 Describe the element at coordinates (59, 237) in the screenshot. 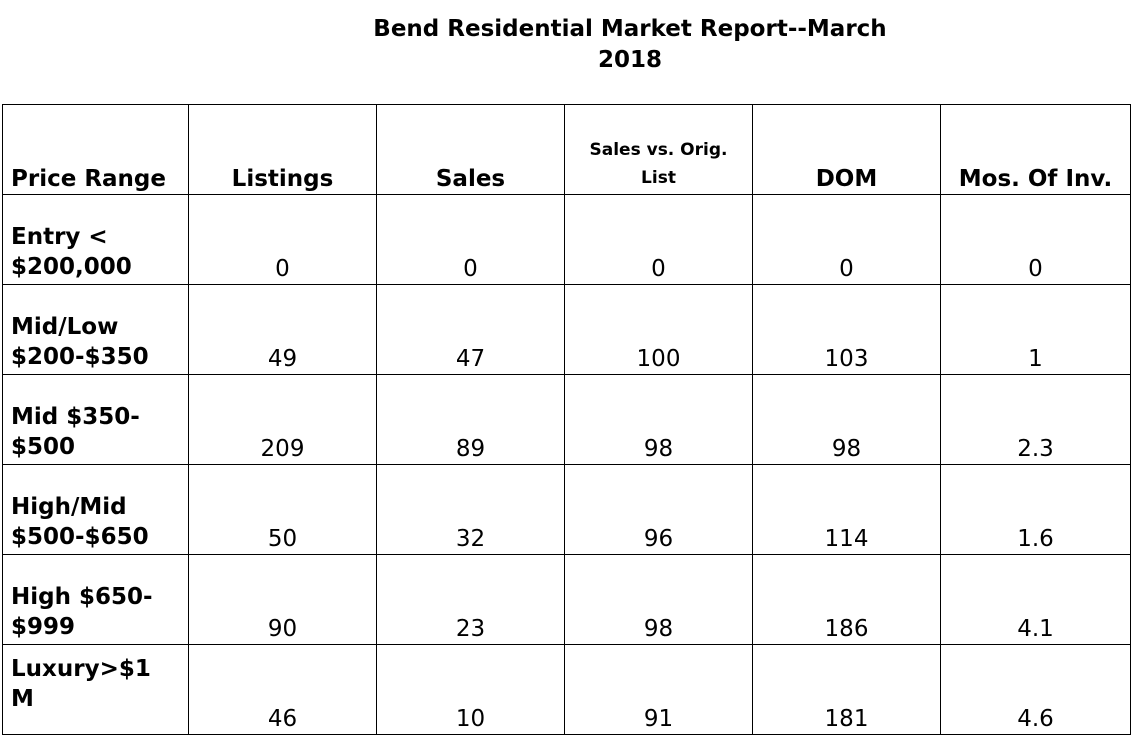

I see `price-range-line-1: Entry <` at that location.